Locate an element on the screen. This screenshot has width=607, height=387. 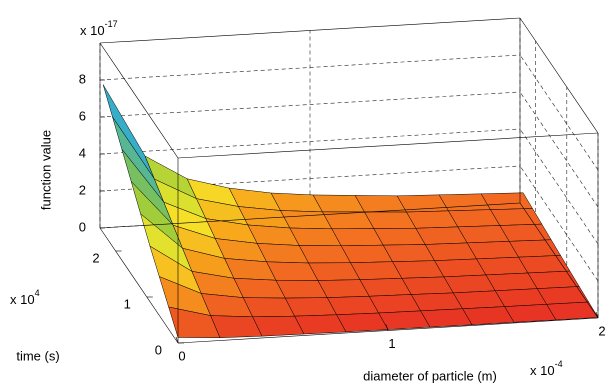
y-tick-label: 2 is located at coordinates (95, 257).